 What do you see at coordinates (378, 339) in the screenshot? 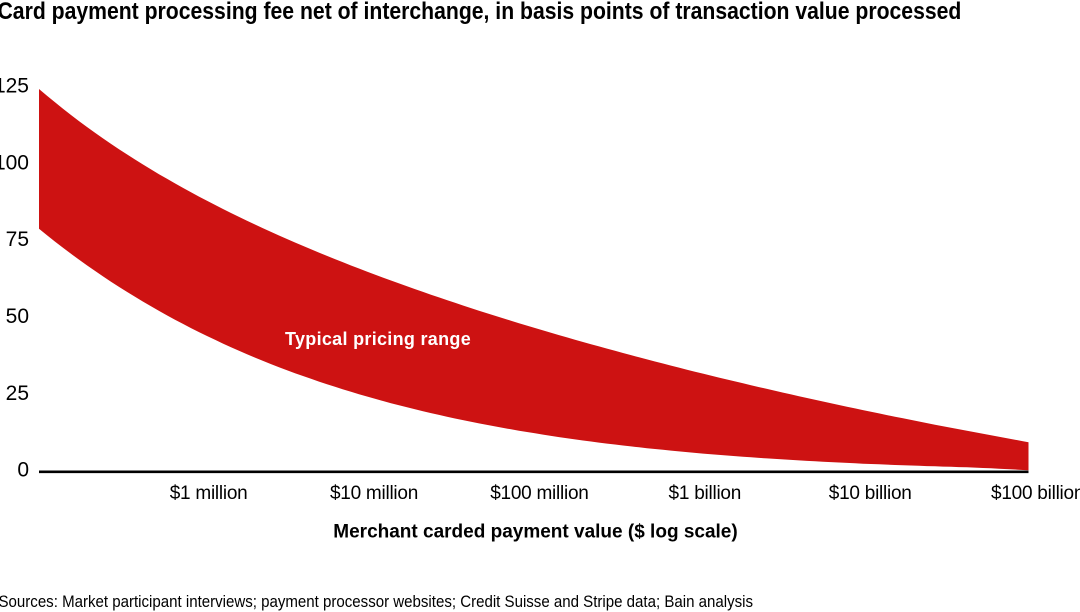
I see `svg-text: Typical pricing range` at bounding box center [378, 339].